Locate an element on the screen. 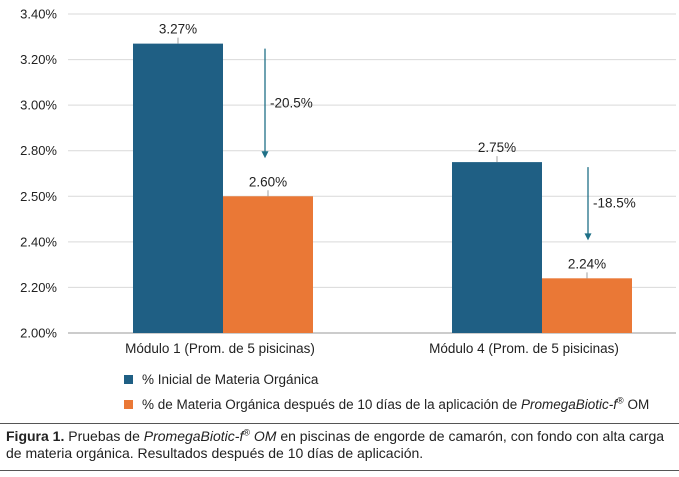  data-label: 2.75% is located at coordinates (497, 147).